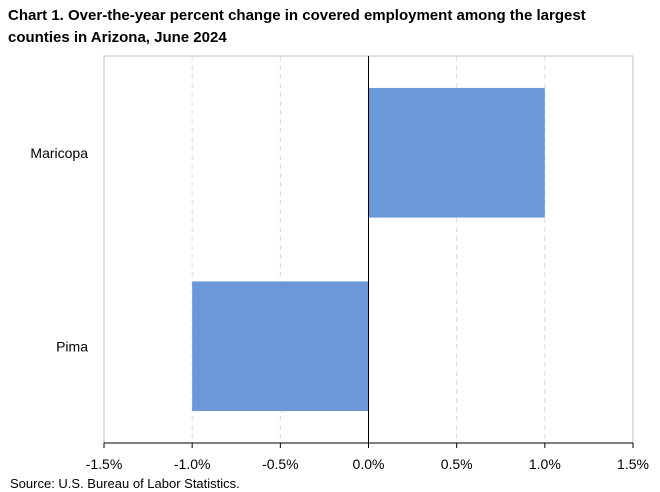 The image size is (660, 492). Describe the element at coordinates (633, 464) in the screenshot. I see `x-tick-label: 1.5%` at that location.